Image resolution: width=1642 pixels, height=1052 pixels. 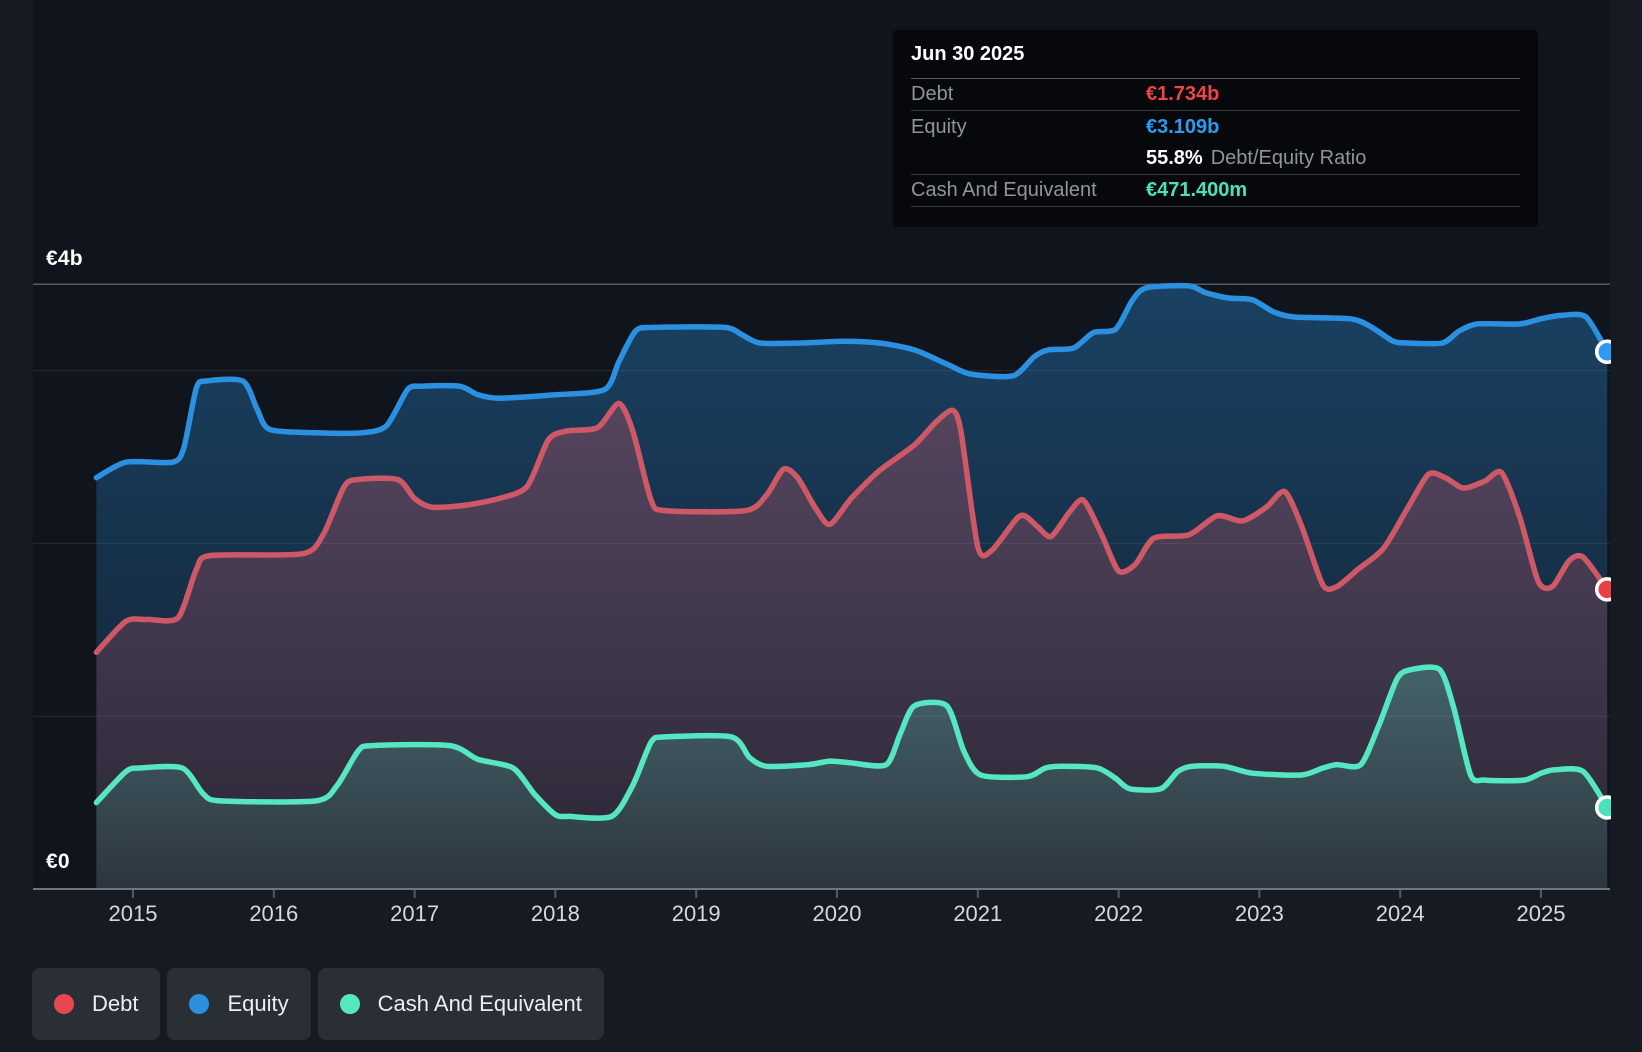 What do you see at coordinates (1606, 589) in the screenshot?
I see `debt-end-dot` at bounding box center [1606, 589].